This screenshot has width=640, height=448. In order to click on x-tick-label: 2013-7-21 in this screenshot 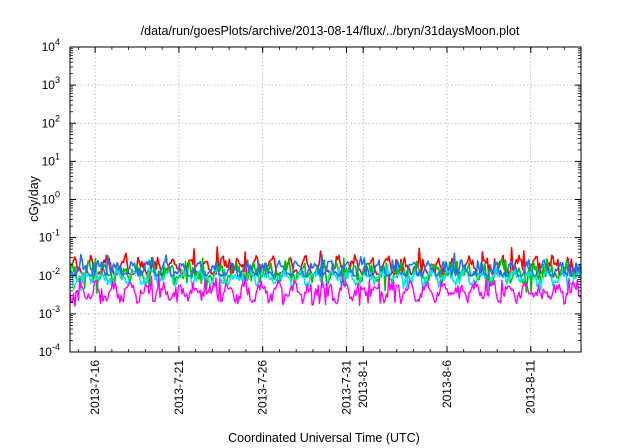, I will do `click(179, 387)`.